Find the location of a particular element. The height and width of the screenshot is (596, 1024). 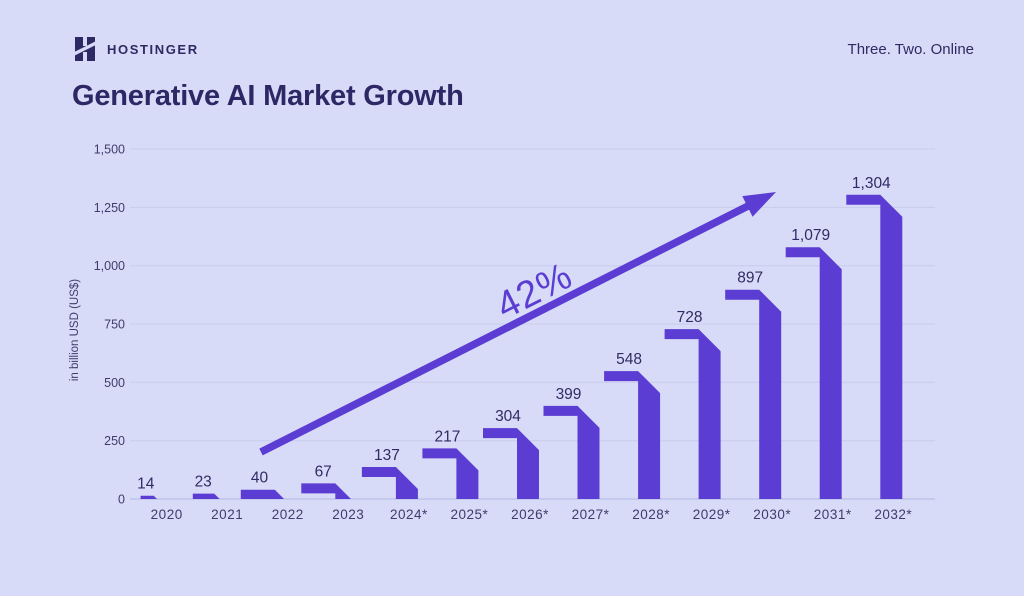

x-tick-label: 2020 is located at coordinates (167, 514).